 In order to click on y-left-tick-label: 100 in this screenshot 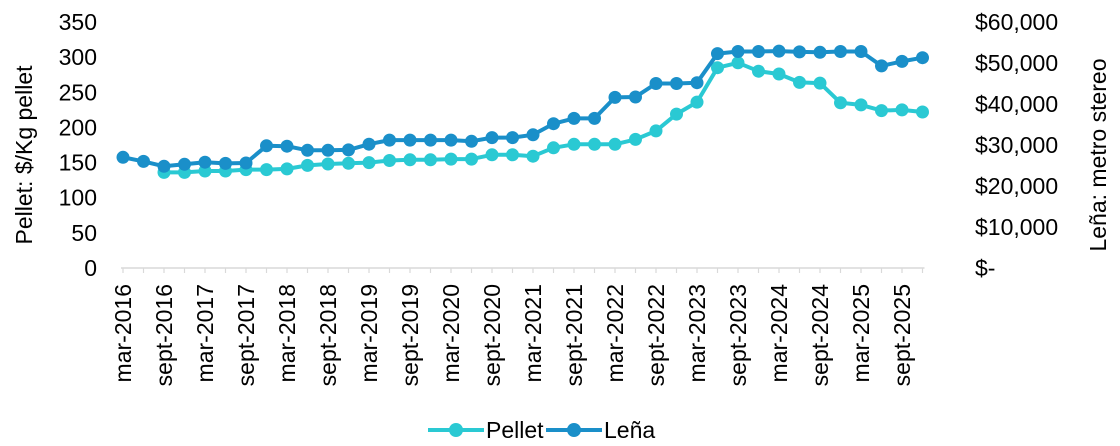, I will do `click(78, 198)`.